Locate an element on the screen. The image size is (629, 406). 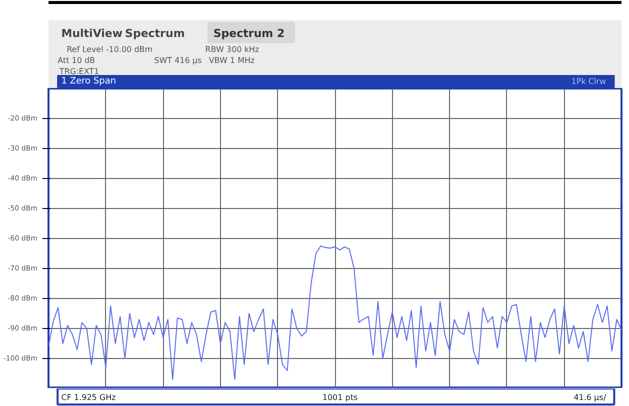
text: Spectrum 2 is located at coordinates (249, 33).